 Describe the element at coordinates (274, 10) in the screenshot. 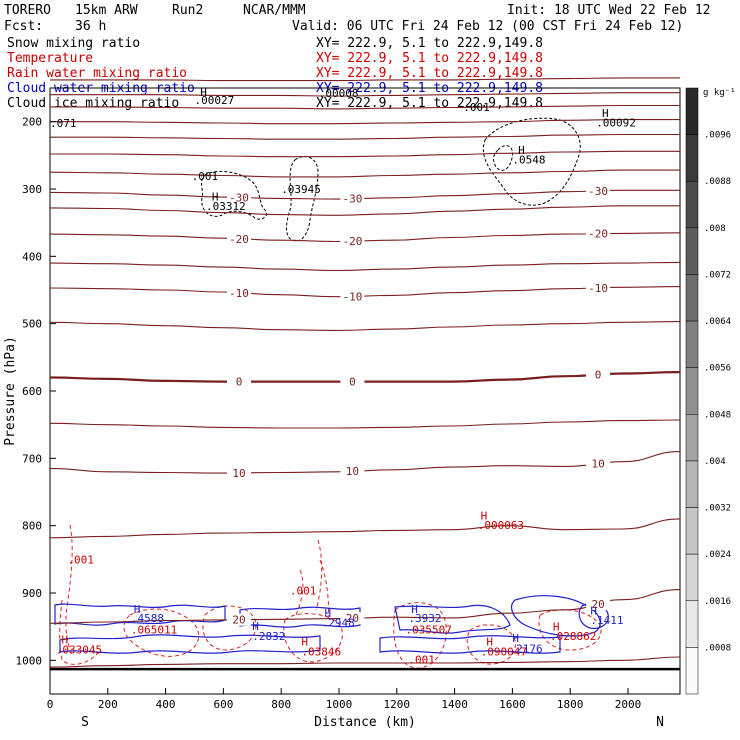

I see `institution: NCAR/MMM` at that location.